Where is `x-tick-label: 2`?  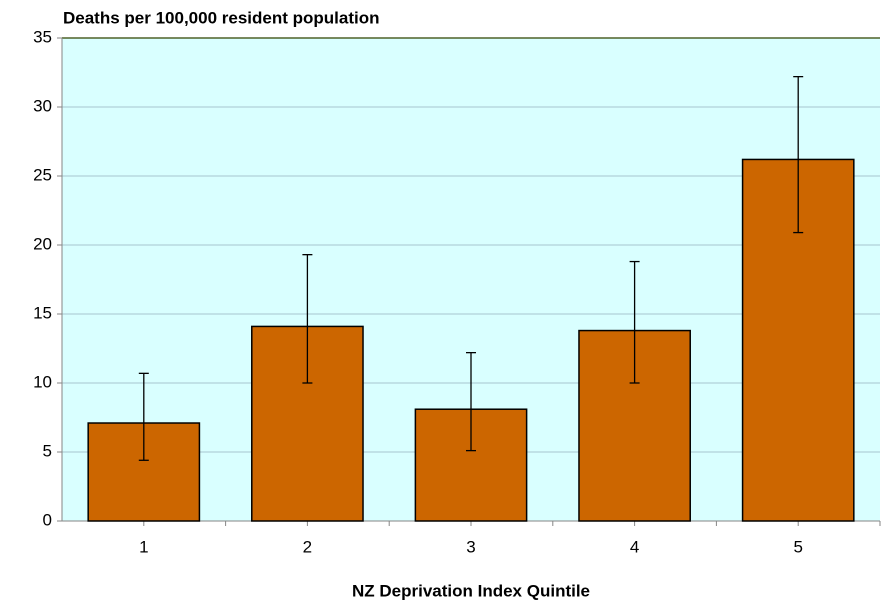 x-tick-label: 2 is located at coordinates (307, 546).